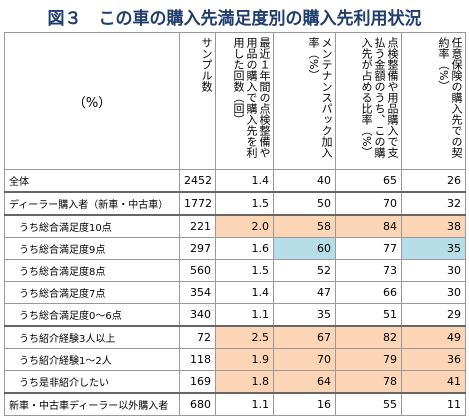  What do you see at coordinates (197, 292) in the screenshot?
I see `value-cell: 354` at bounding box center [197, 292].